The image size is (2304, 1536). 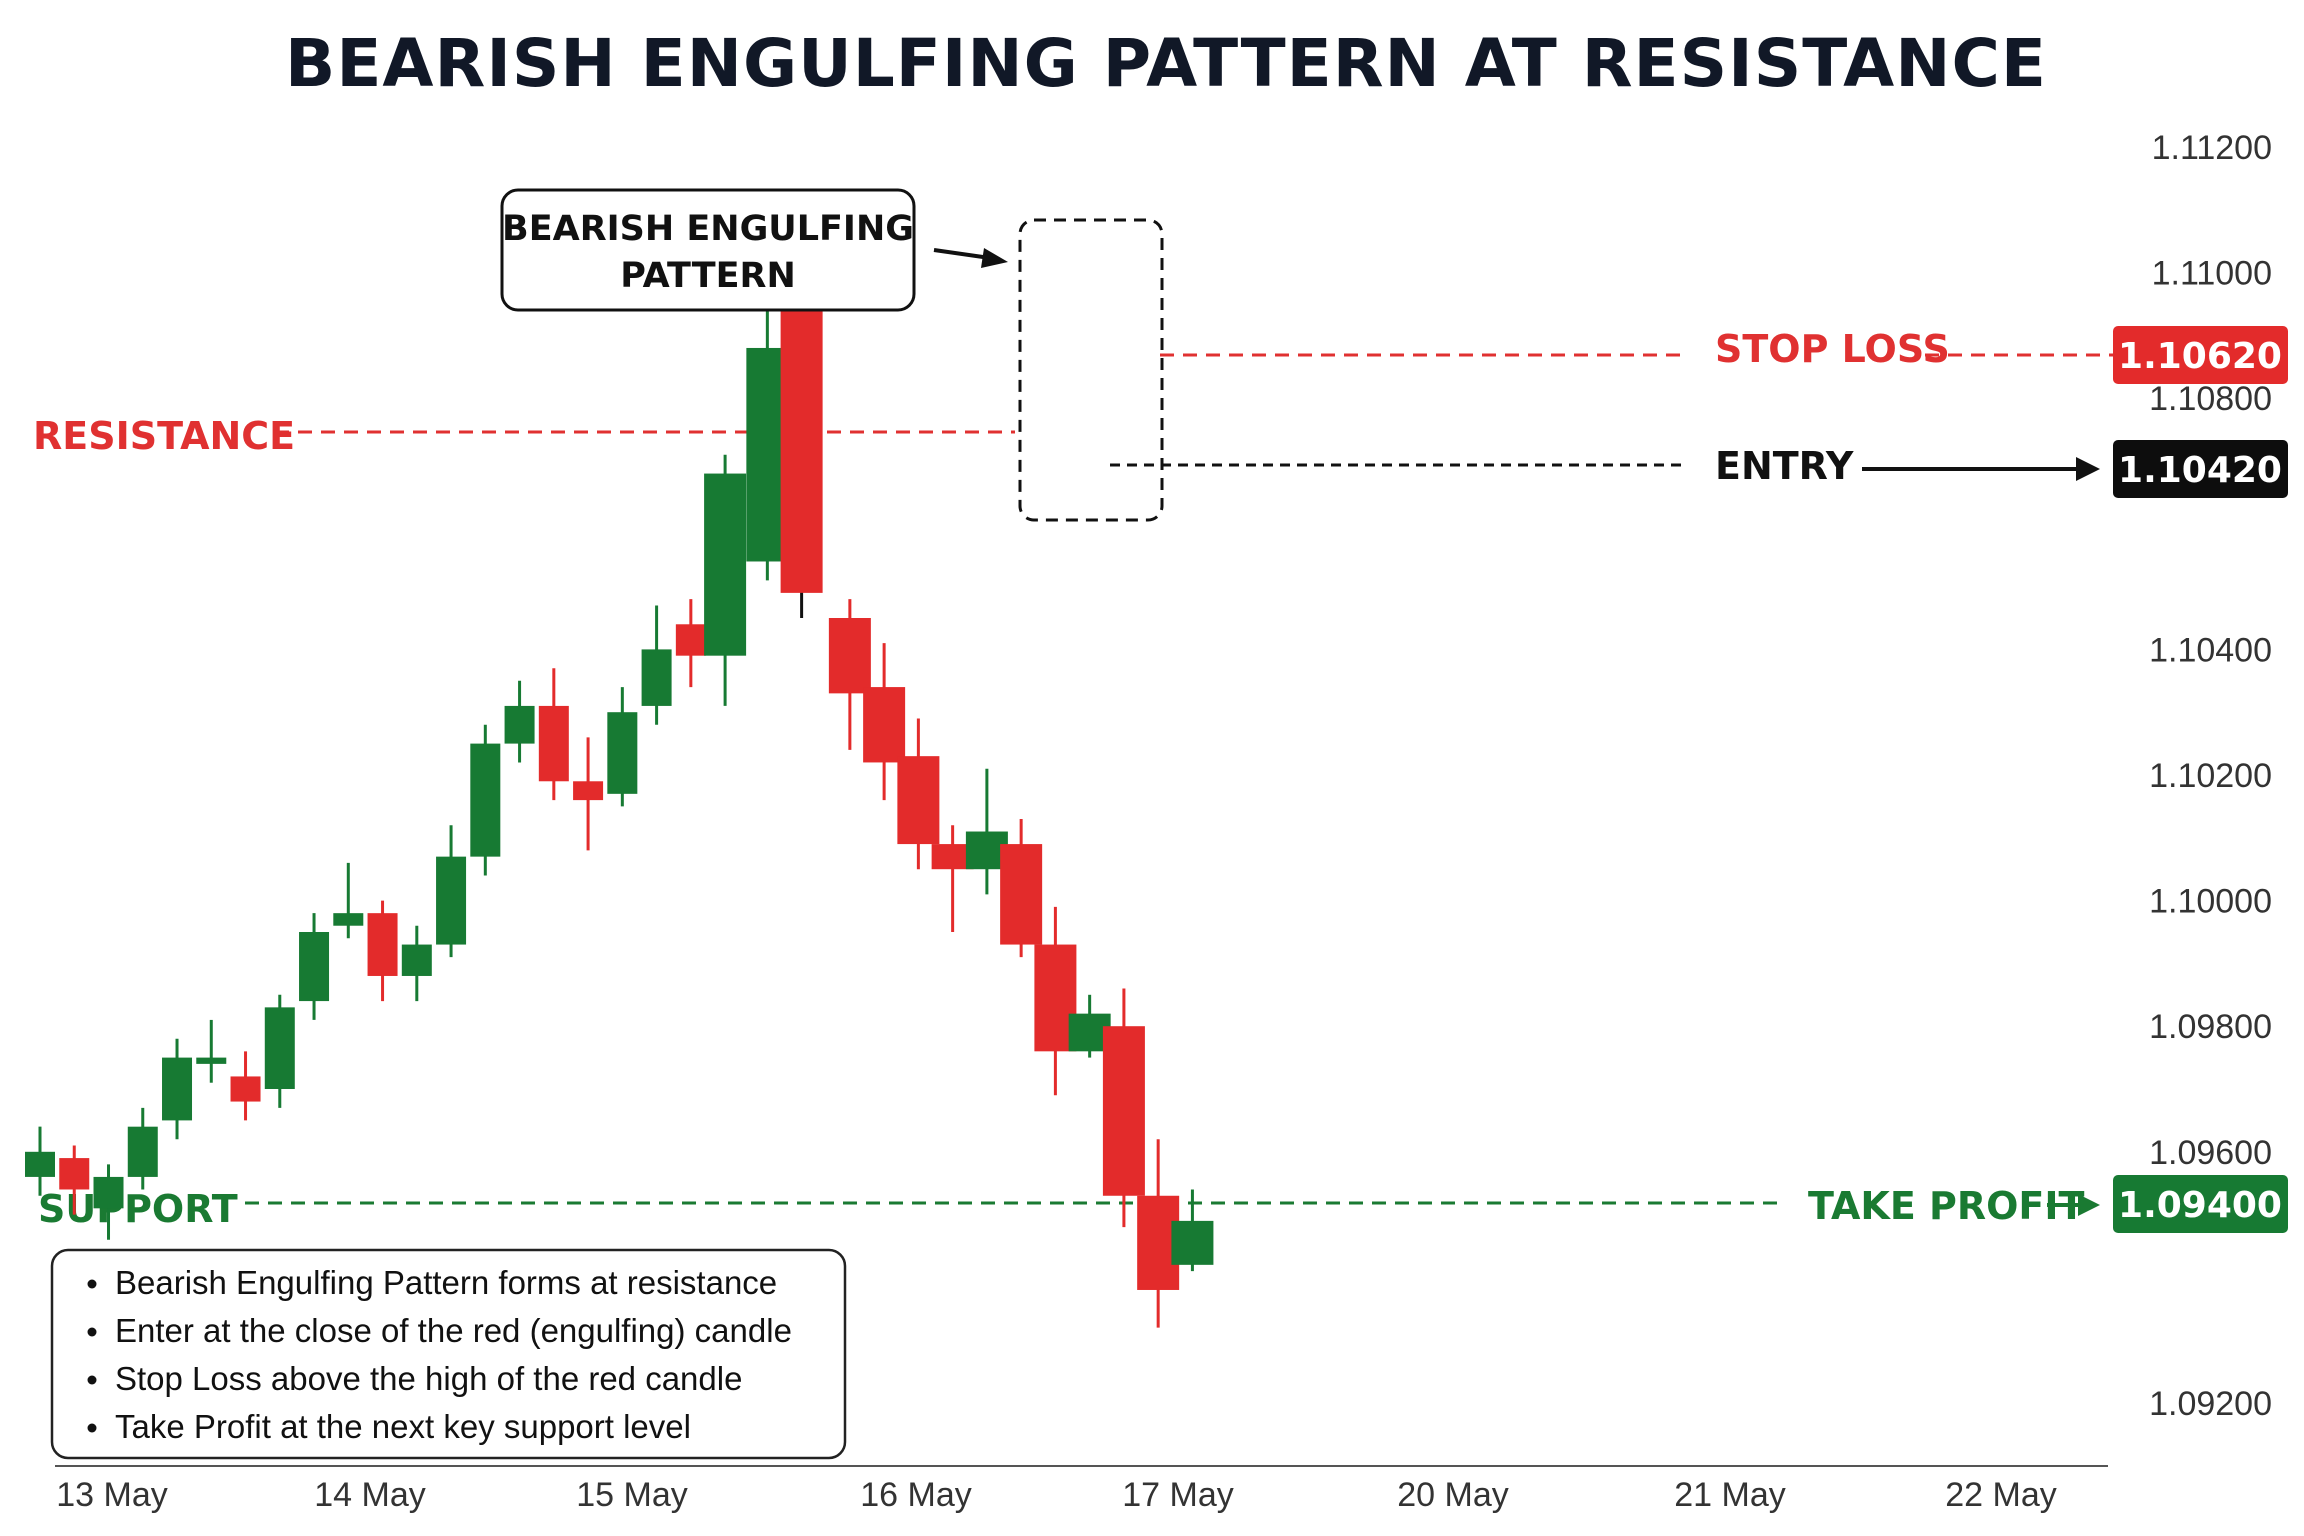 What do you see at coordinates (1784, 466) in the screenshot?
I see `entry-label: ENTRY` at bounding box center [1784, 466].